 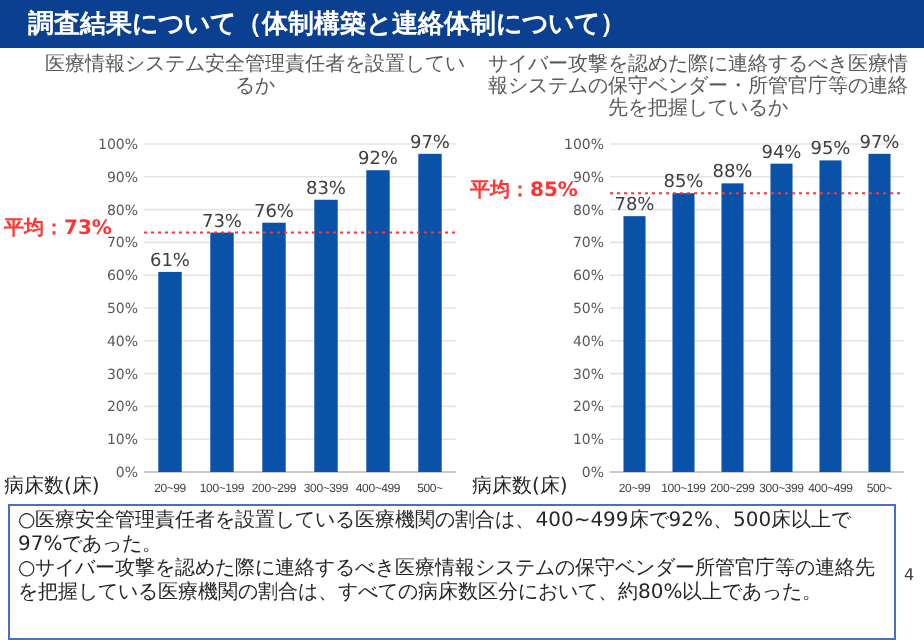 I want to click on data-label: 92%, so click(x=378, y=160).